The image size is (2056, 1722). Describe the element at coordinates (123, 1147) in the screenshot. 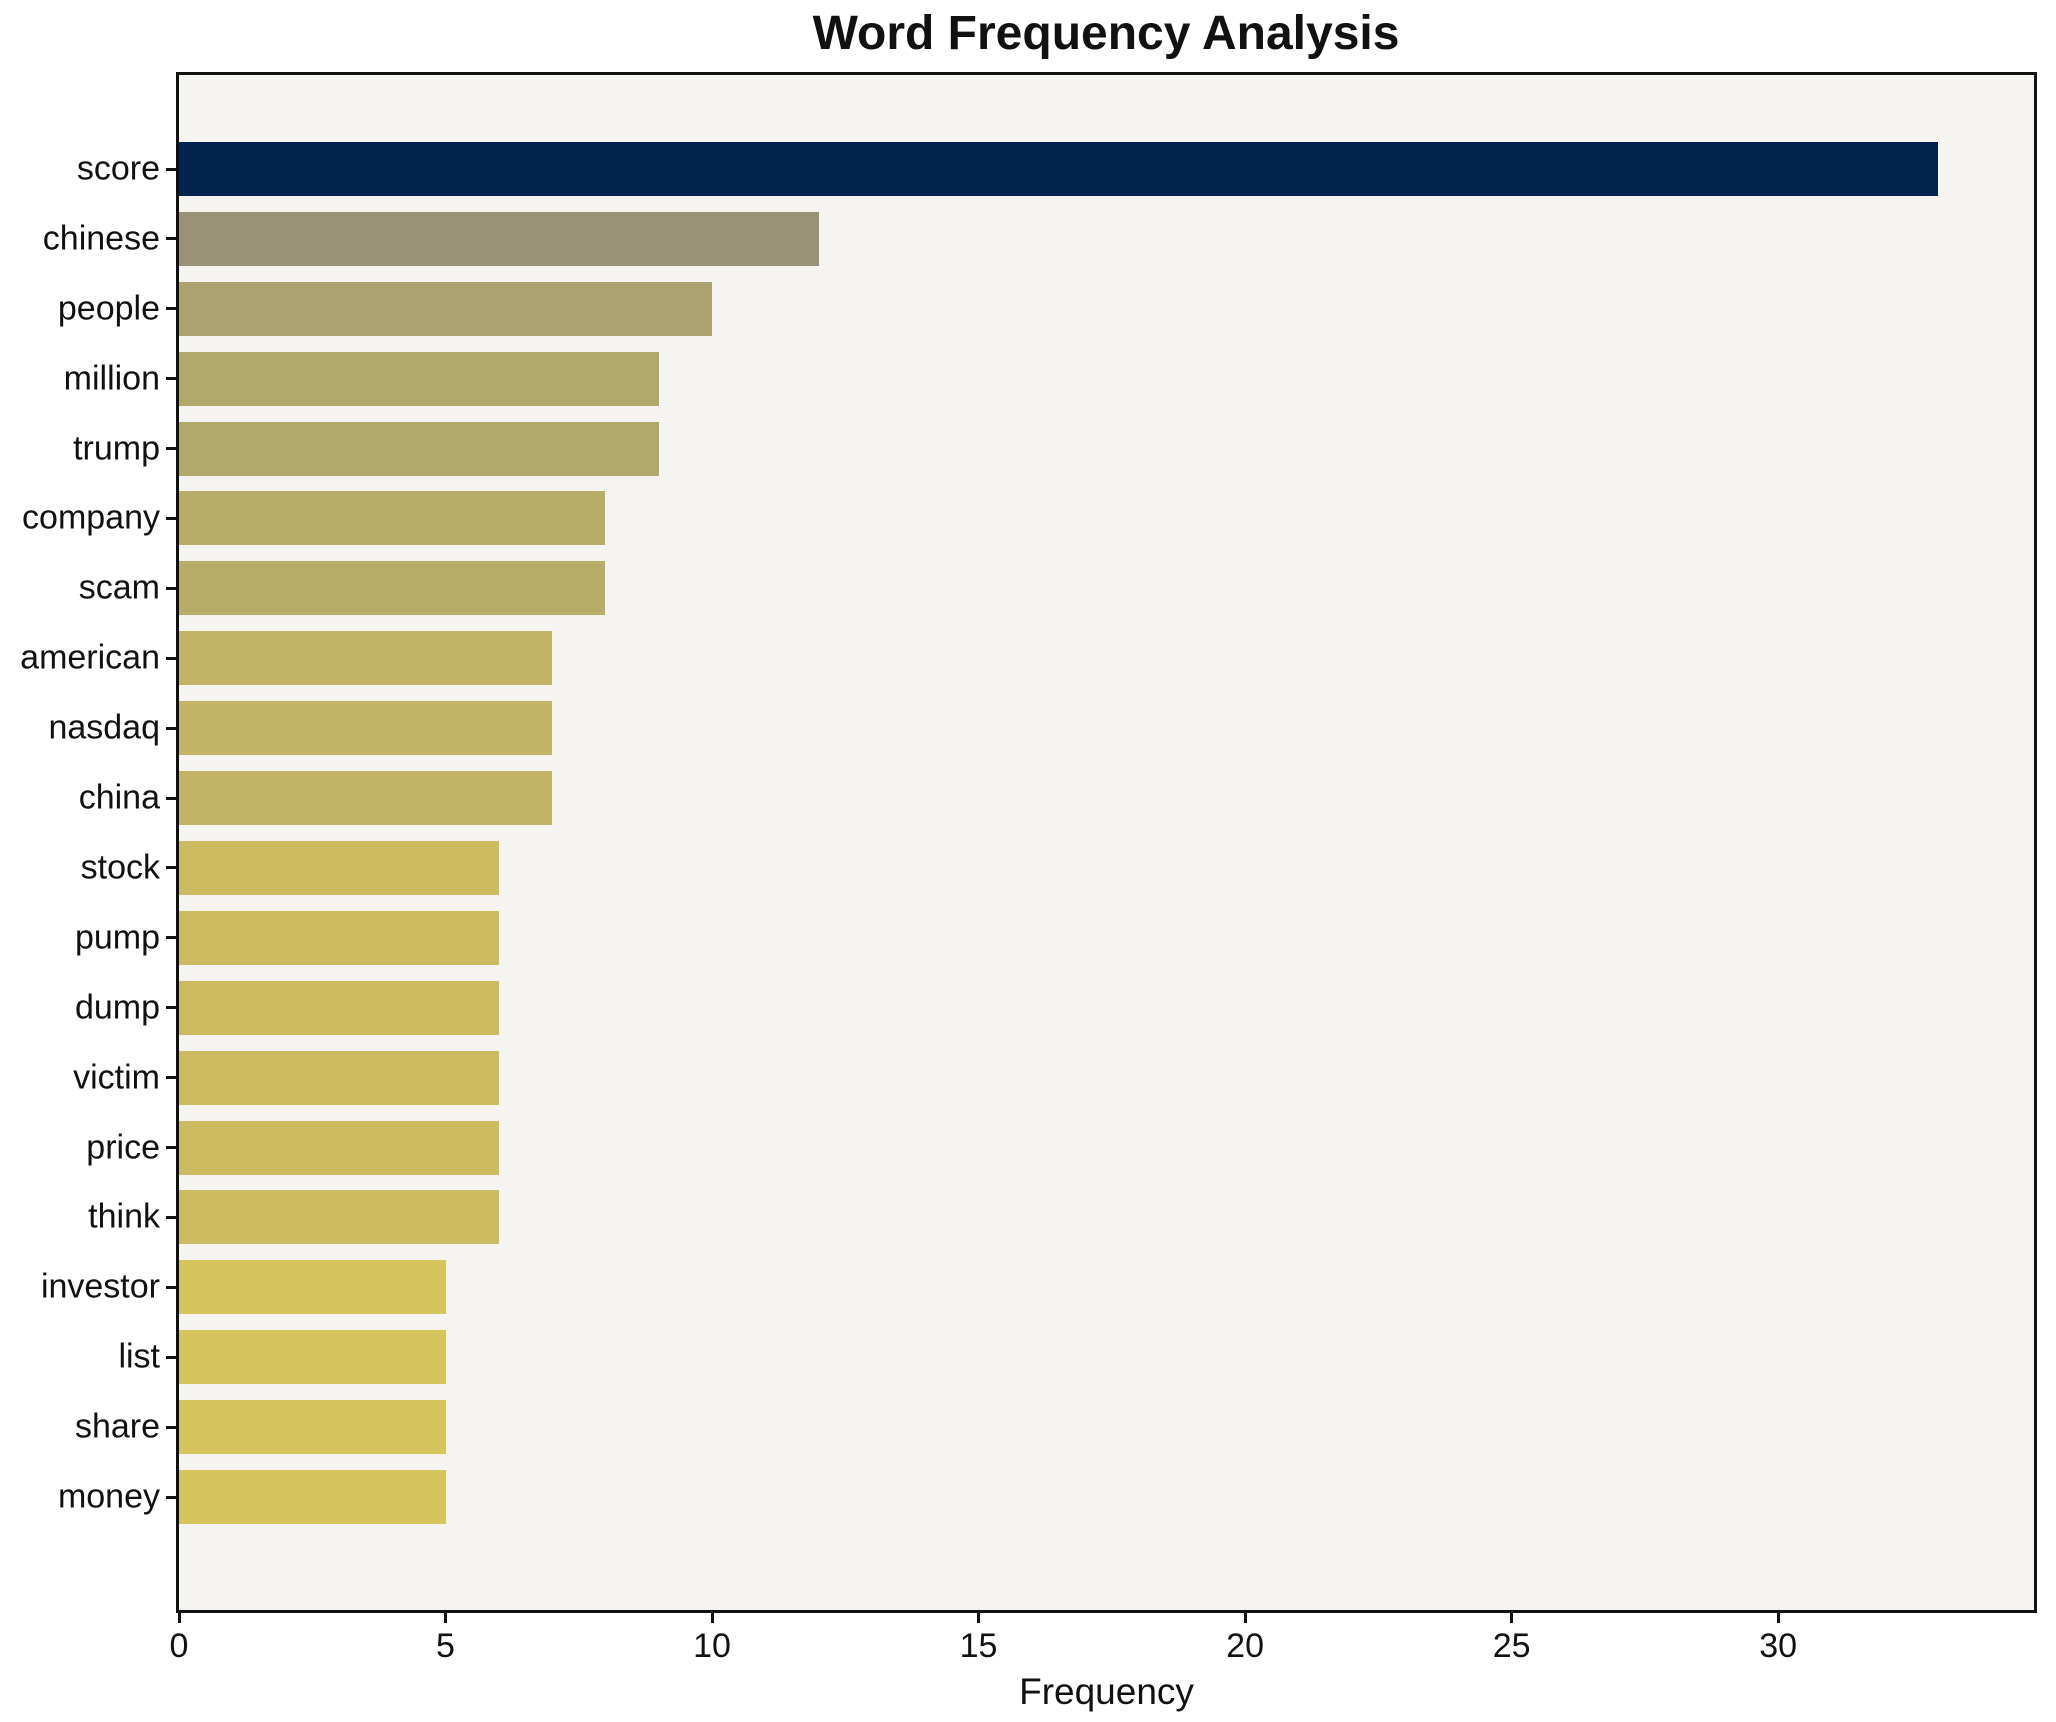

I see `y-tick-label-price: price` at that location.